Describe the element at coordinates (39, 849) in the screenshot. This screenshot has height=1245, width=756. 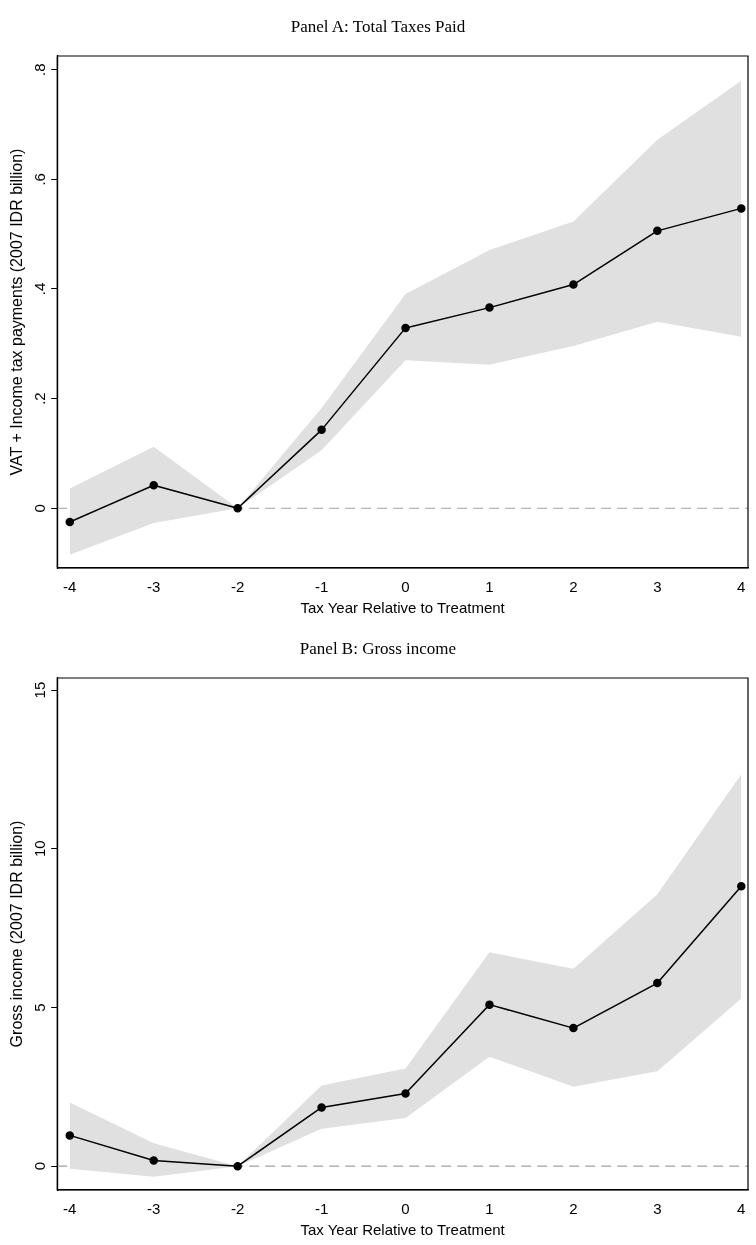
I see `y-tick-label: 10` at that location.